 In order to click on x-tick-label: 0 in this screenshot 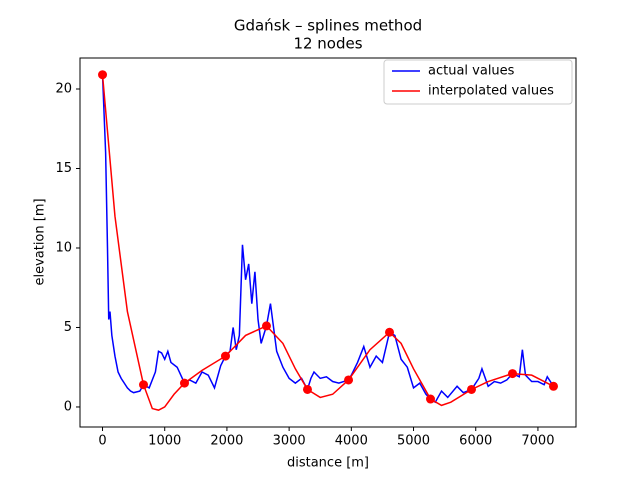, I will do `click(102, 441)`.